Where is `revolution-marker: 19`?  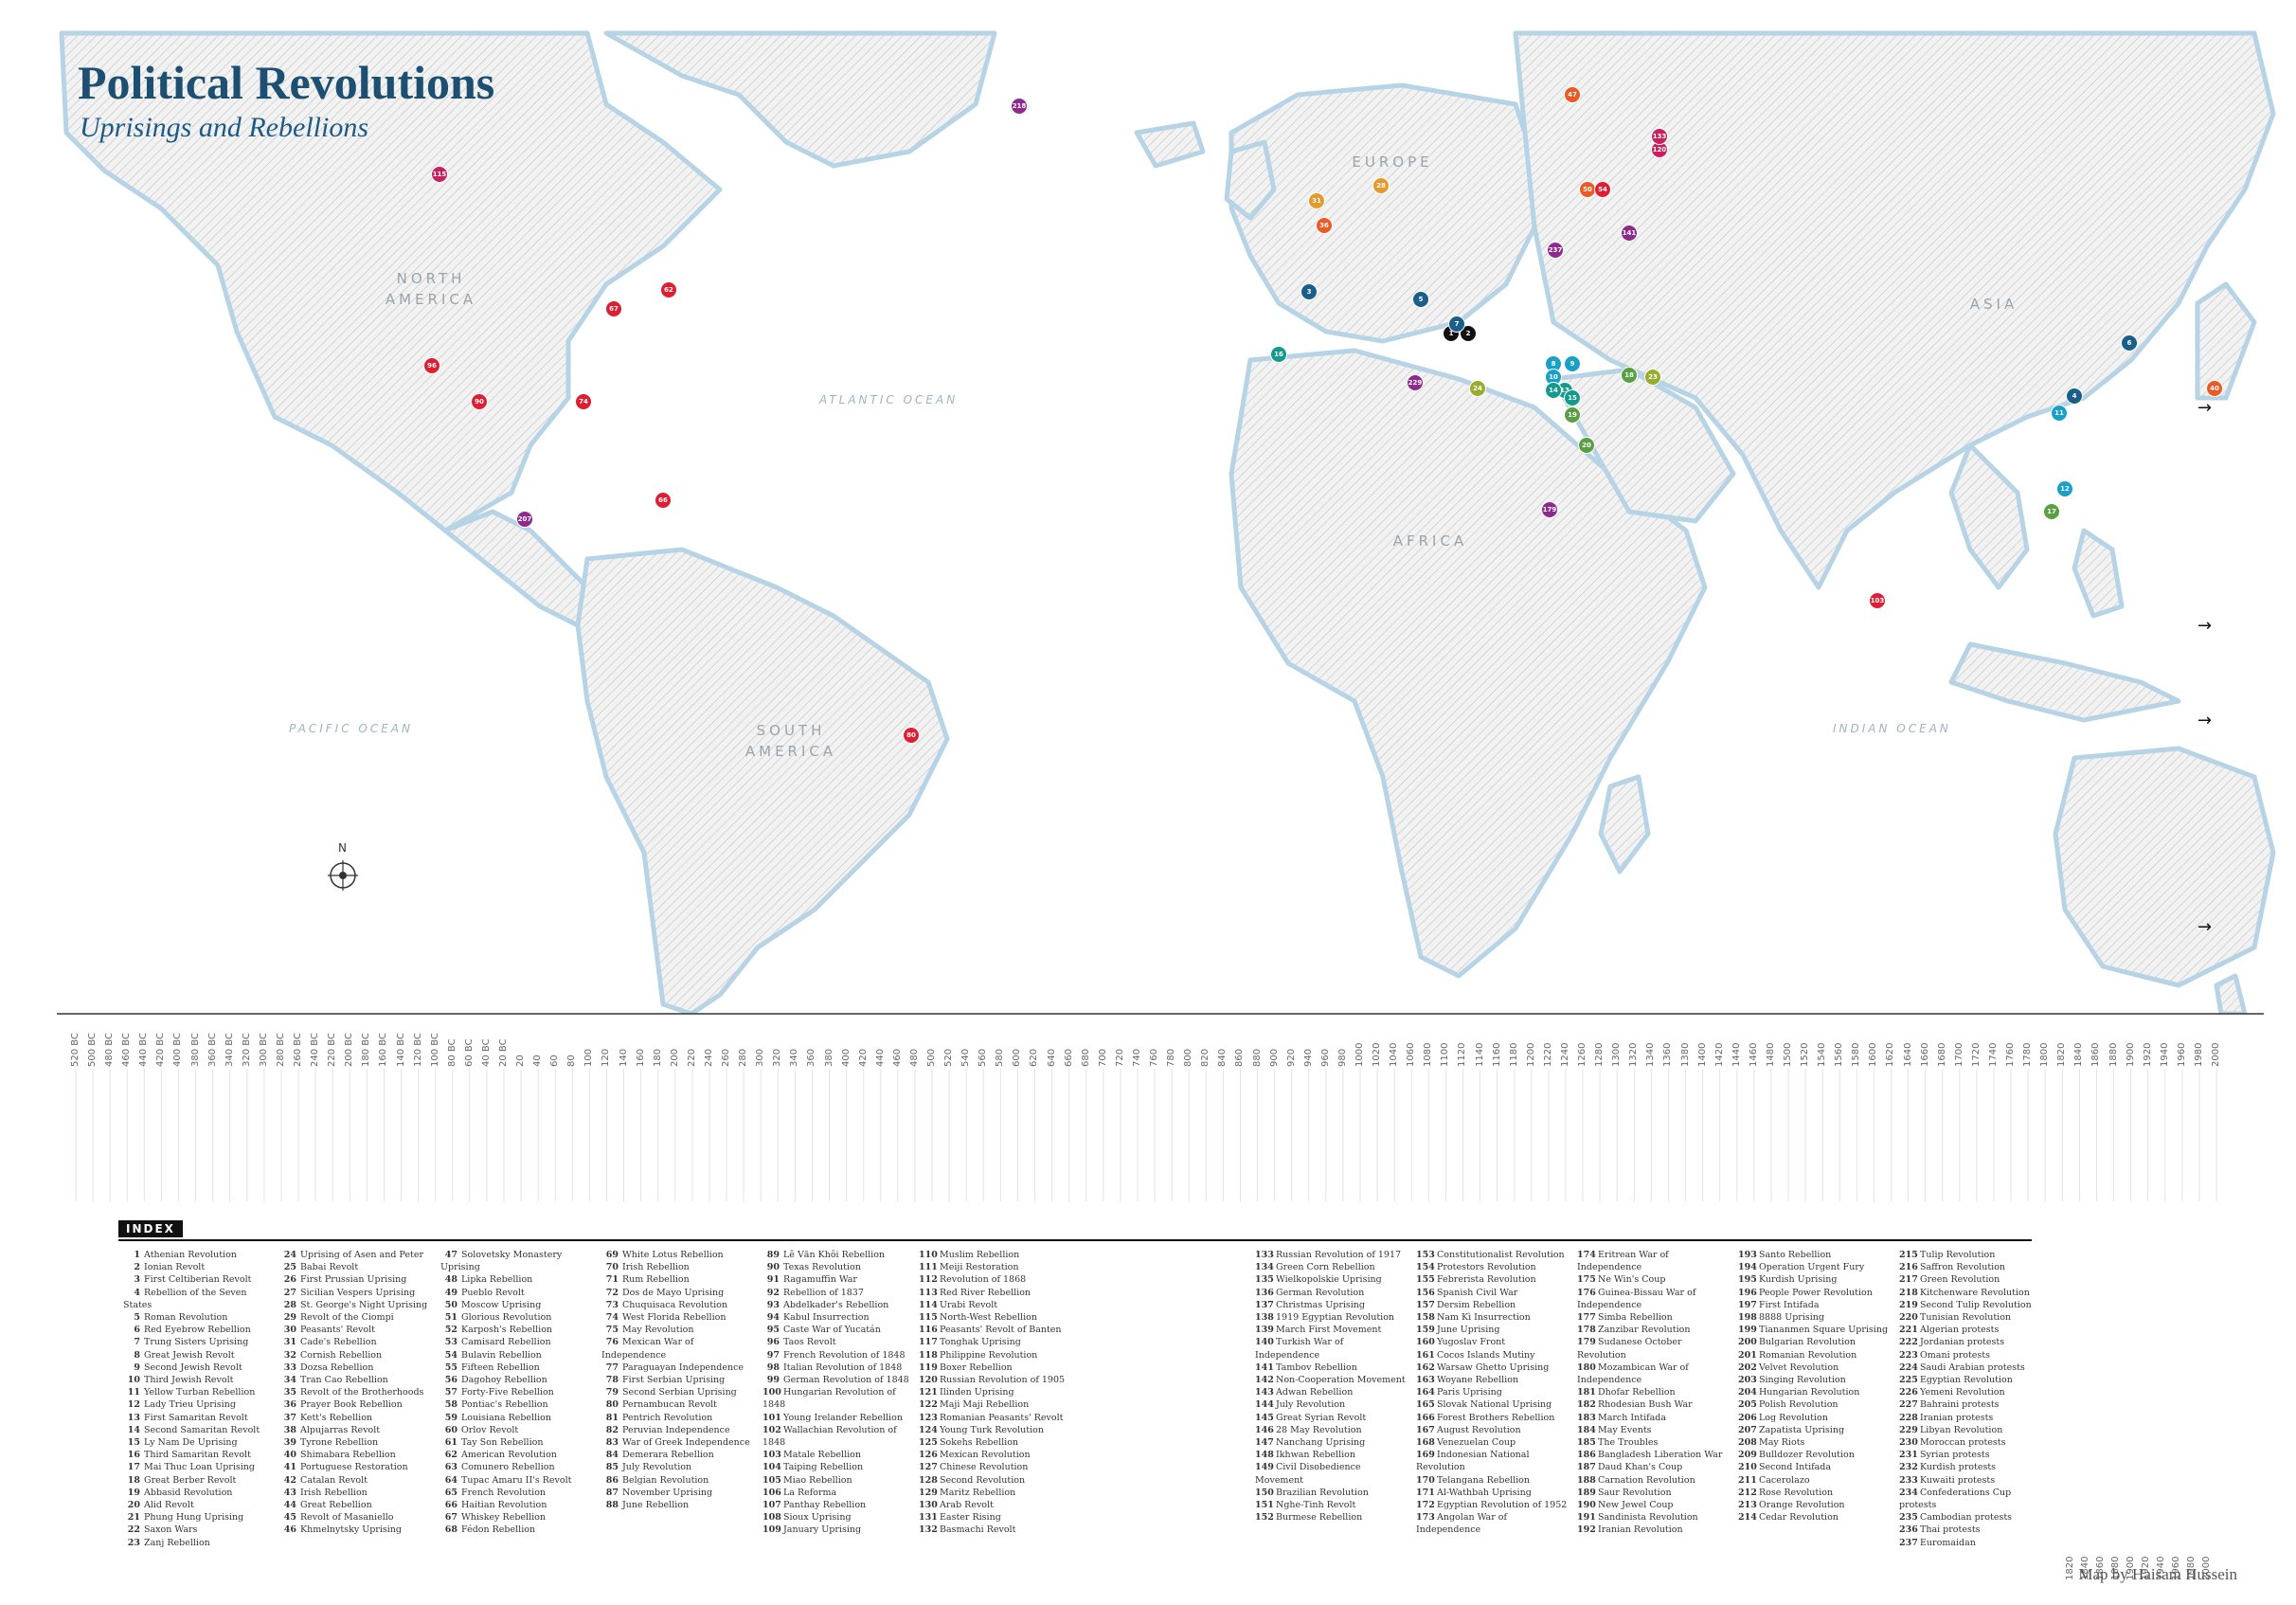
revolution-marker: 19 is located at coordinates (1572, 415).